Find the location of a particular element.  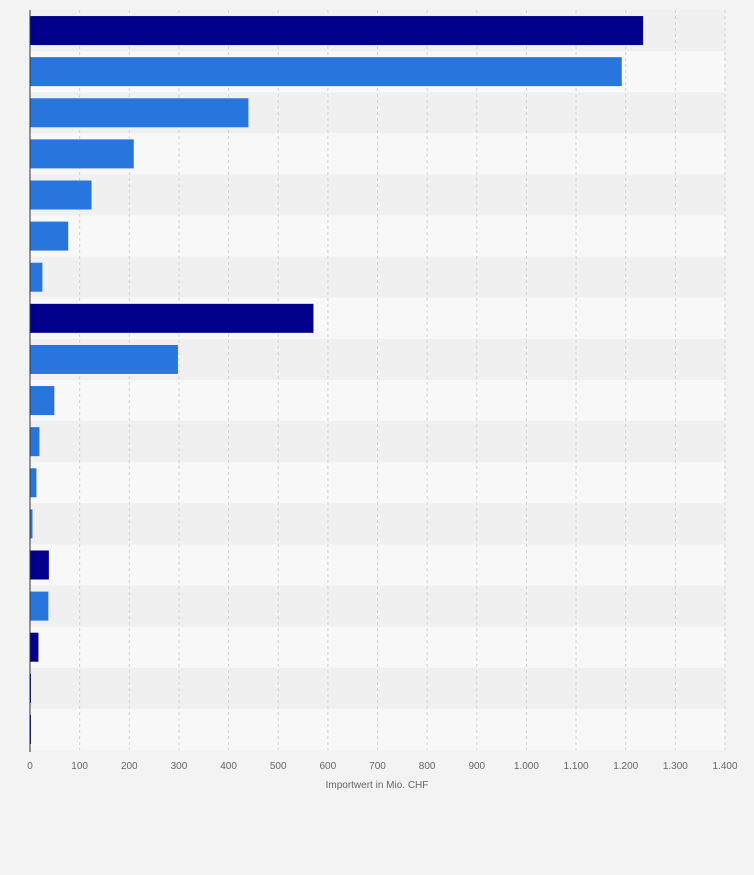

x-tick-label: 1.100 is located at coordinates (576, 766).